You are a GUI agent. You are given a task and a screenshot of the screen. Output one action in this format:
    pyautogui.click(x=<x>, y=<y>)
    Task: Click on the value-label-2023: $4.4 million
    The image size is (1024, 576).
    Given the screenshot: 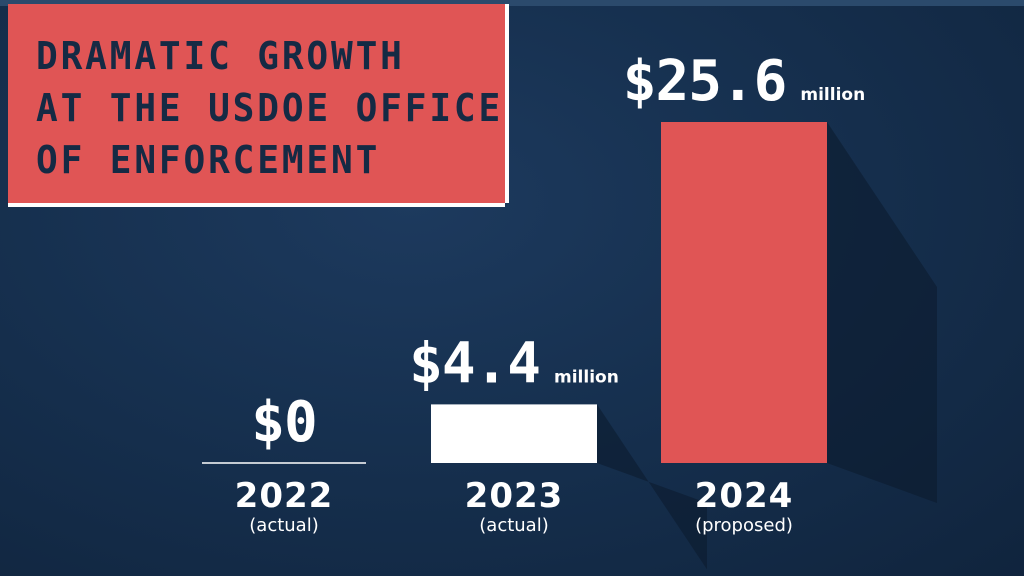 What is the action you would take?
    pyautogui.click(x=514, y=363)
    